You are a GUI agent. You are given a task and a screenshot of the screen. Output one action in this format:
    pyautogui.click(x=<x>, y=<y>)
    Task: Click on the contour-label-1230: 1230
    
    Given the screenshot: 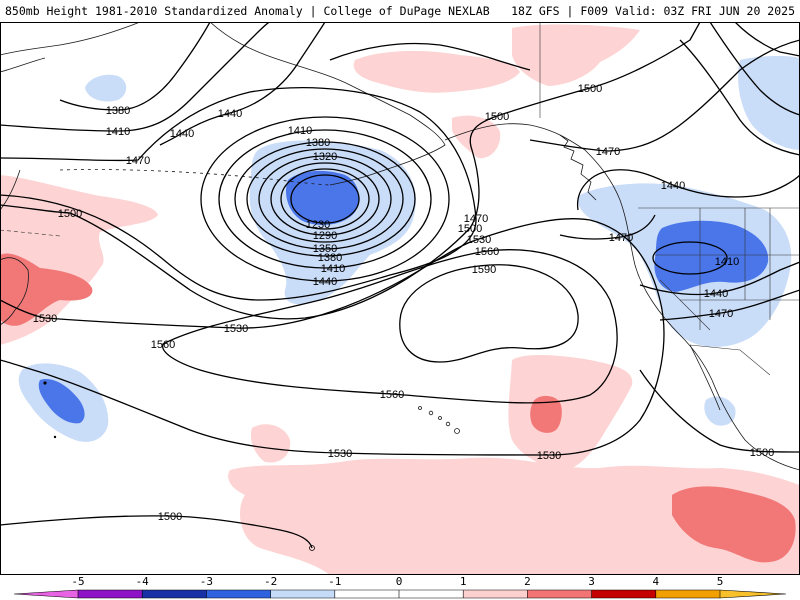 What is the action you would take?
    pyautogui.click(x=318, y=225)
    